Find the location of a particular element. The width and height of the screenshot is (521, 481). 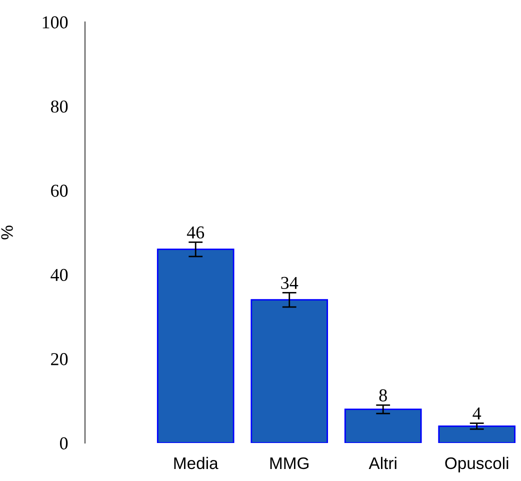

y-tick-label: 60 is located at coordinates (59, 190).